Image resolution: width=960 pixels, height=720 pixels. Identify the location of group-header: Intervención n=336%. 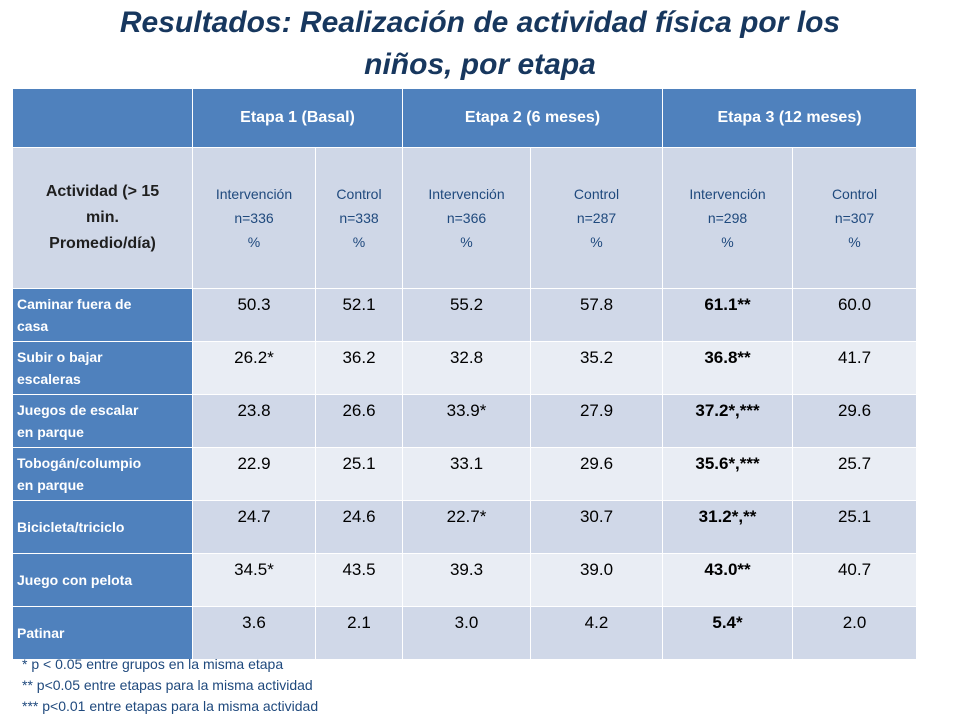
(254, 218).